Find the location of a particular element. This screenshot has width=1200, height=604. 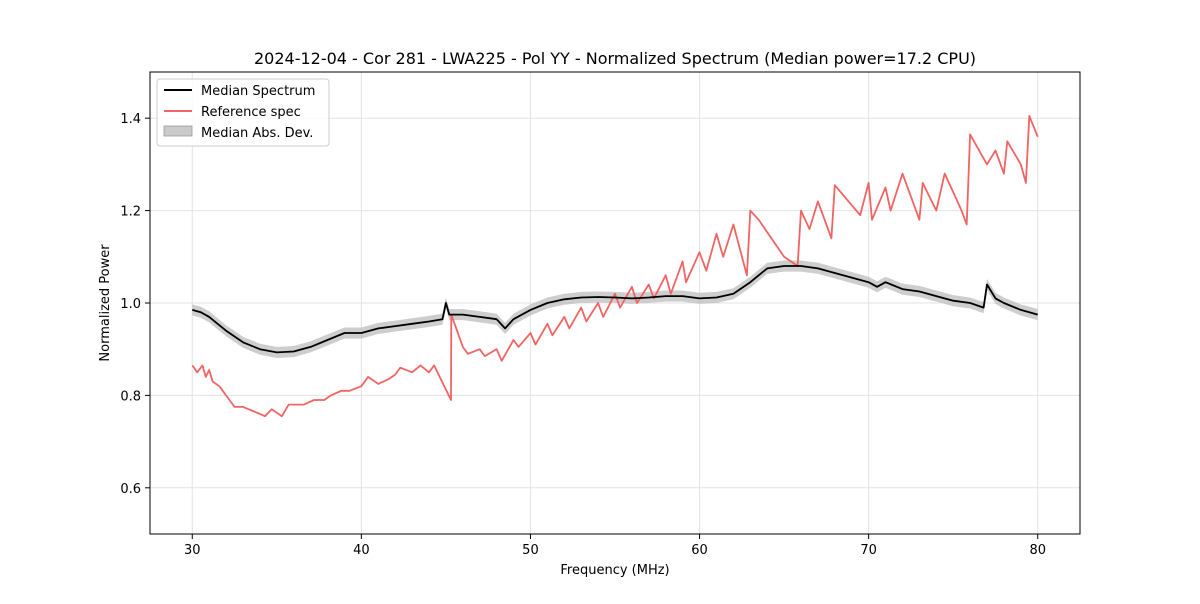

x-tick-label: 30 is located at coordinates (192, 550).